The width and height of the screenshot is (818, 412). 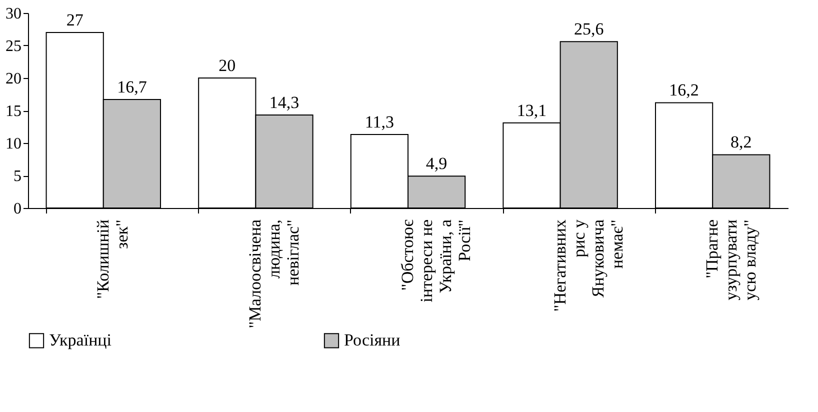 I want to click on x-tick-label: "Колишній зек", so click(x=112, y=259).